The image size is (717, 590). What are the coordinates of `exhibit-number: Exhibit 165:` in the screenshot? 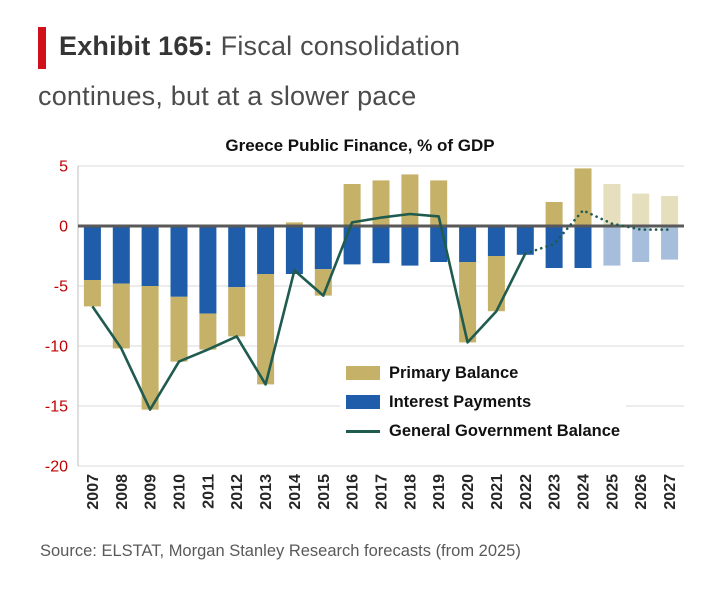 It's located at (136, 46).